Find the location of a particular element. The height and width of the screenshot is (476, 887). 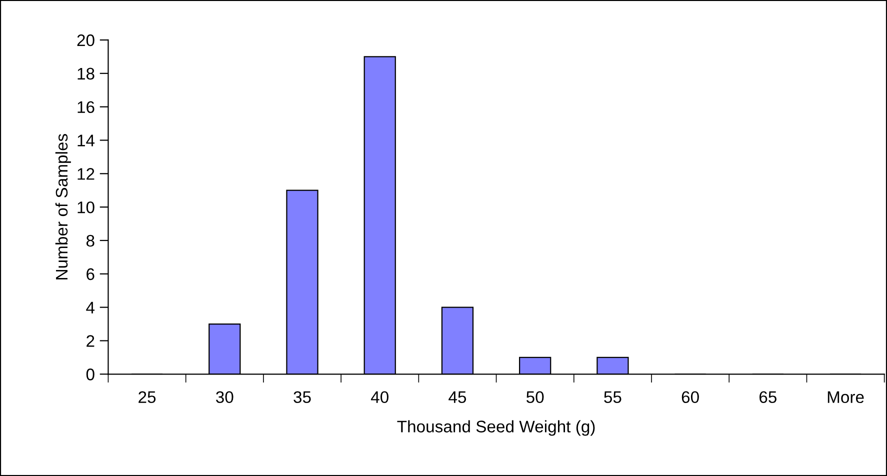

y-tick-label: 16 is located at coordinates (86, 107).